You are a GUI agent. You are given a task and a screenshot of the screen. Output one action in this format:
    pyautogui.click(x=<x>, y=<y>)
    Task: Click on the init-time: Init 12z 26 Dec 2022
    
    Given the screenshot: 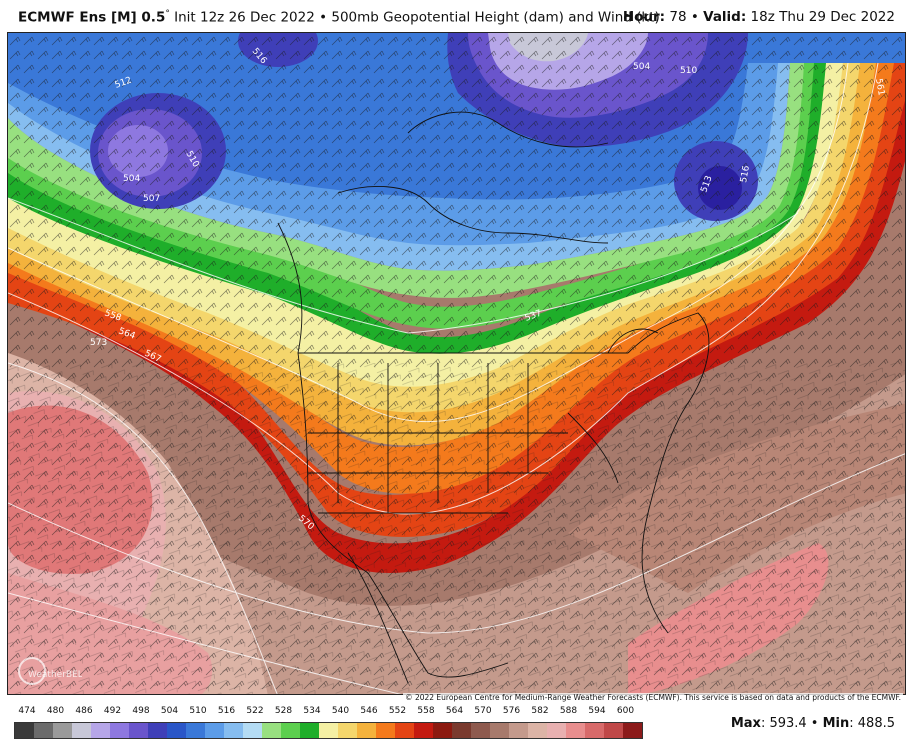 What is the action you would take?
    pyautogui.click(x=242, y=17)
    